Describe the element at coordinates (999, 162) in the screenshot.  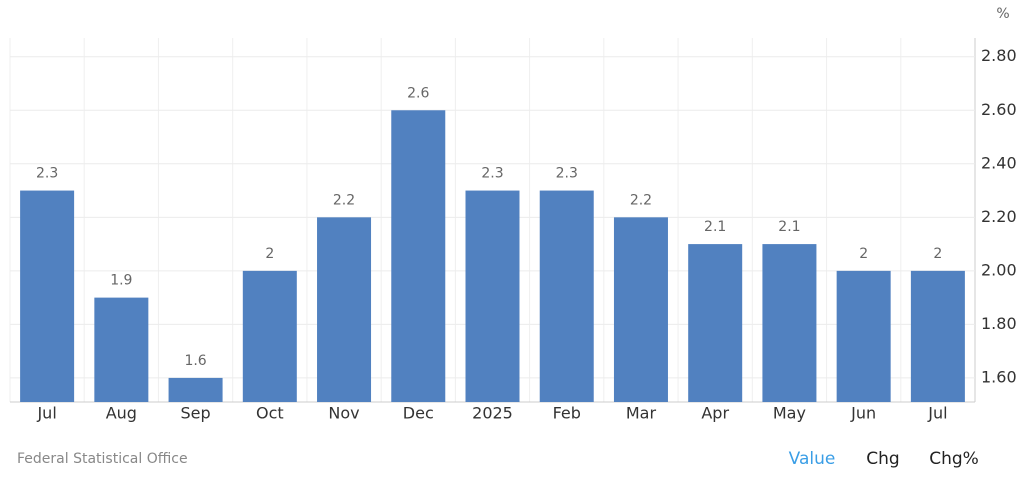
I see `y-tick-label: 2.40` at that location.